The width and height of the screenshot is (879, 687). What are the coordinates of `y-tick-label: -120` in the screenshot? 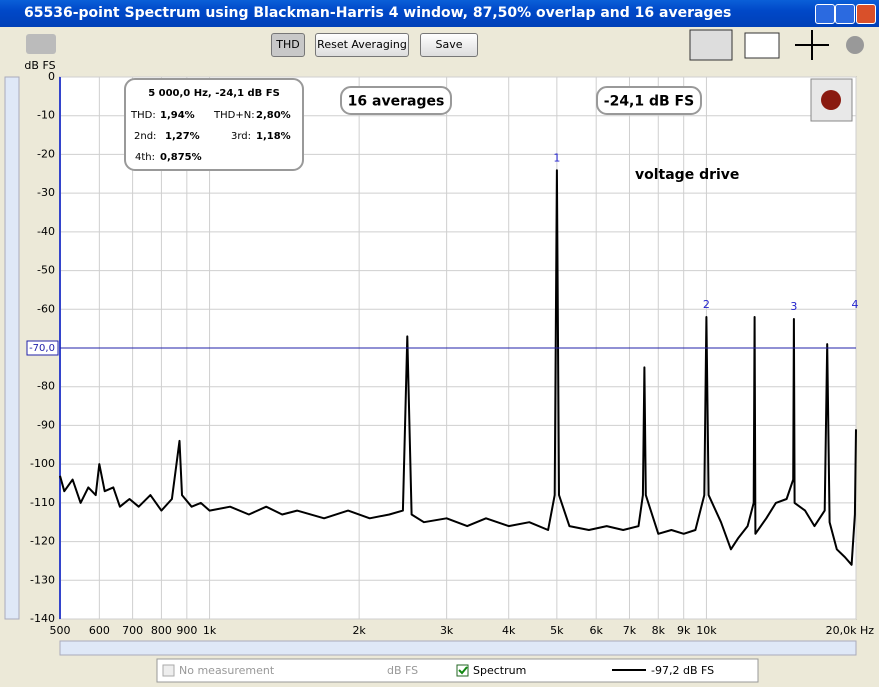 It's located at (42, 541).